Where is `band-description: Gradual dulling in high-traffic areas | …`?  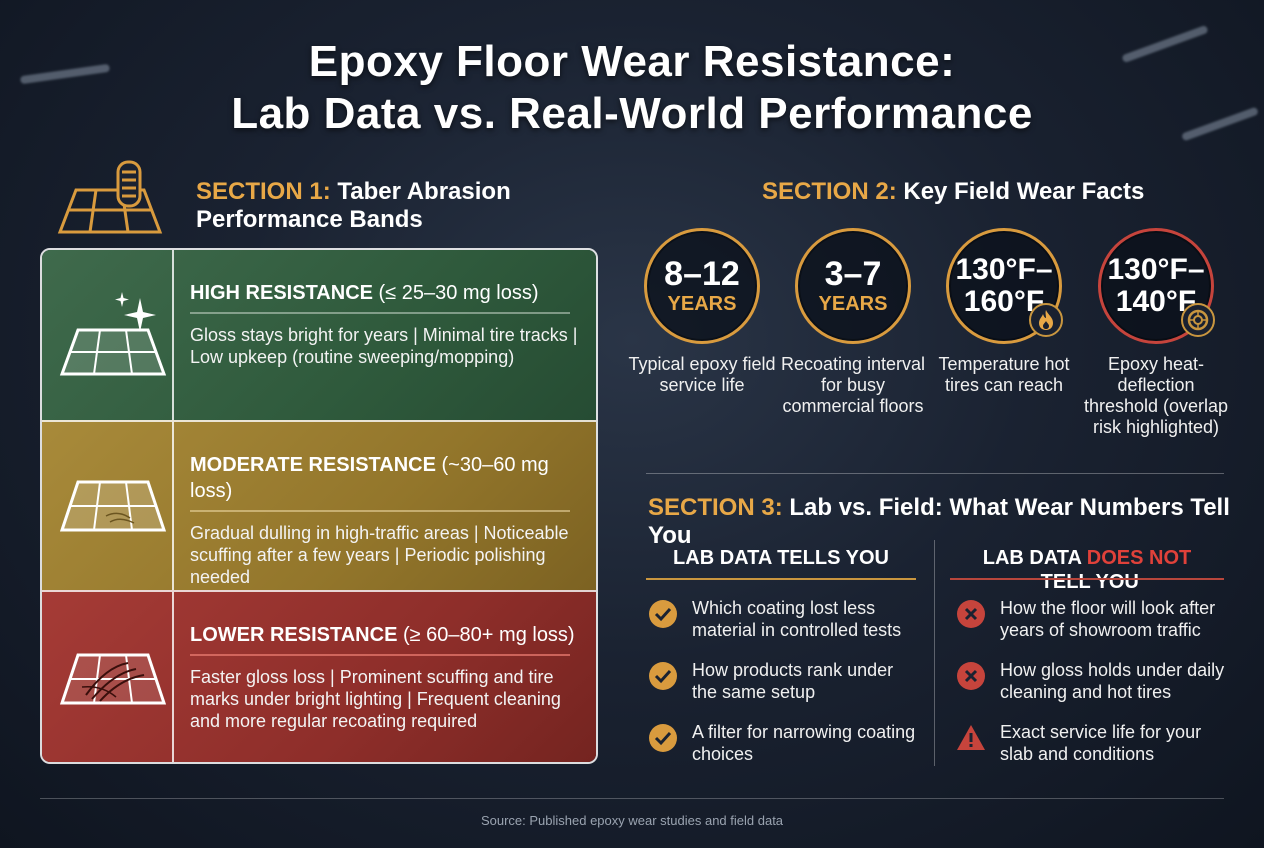 band-description: Gradual dulling in high-traffic areas | … is located at coordinates (379, 555).